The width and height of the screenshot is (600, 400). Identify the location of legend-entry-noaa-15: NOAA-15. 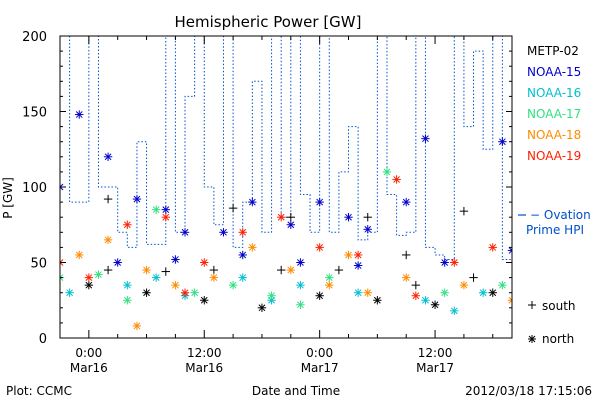
(554, 72).